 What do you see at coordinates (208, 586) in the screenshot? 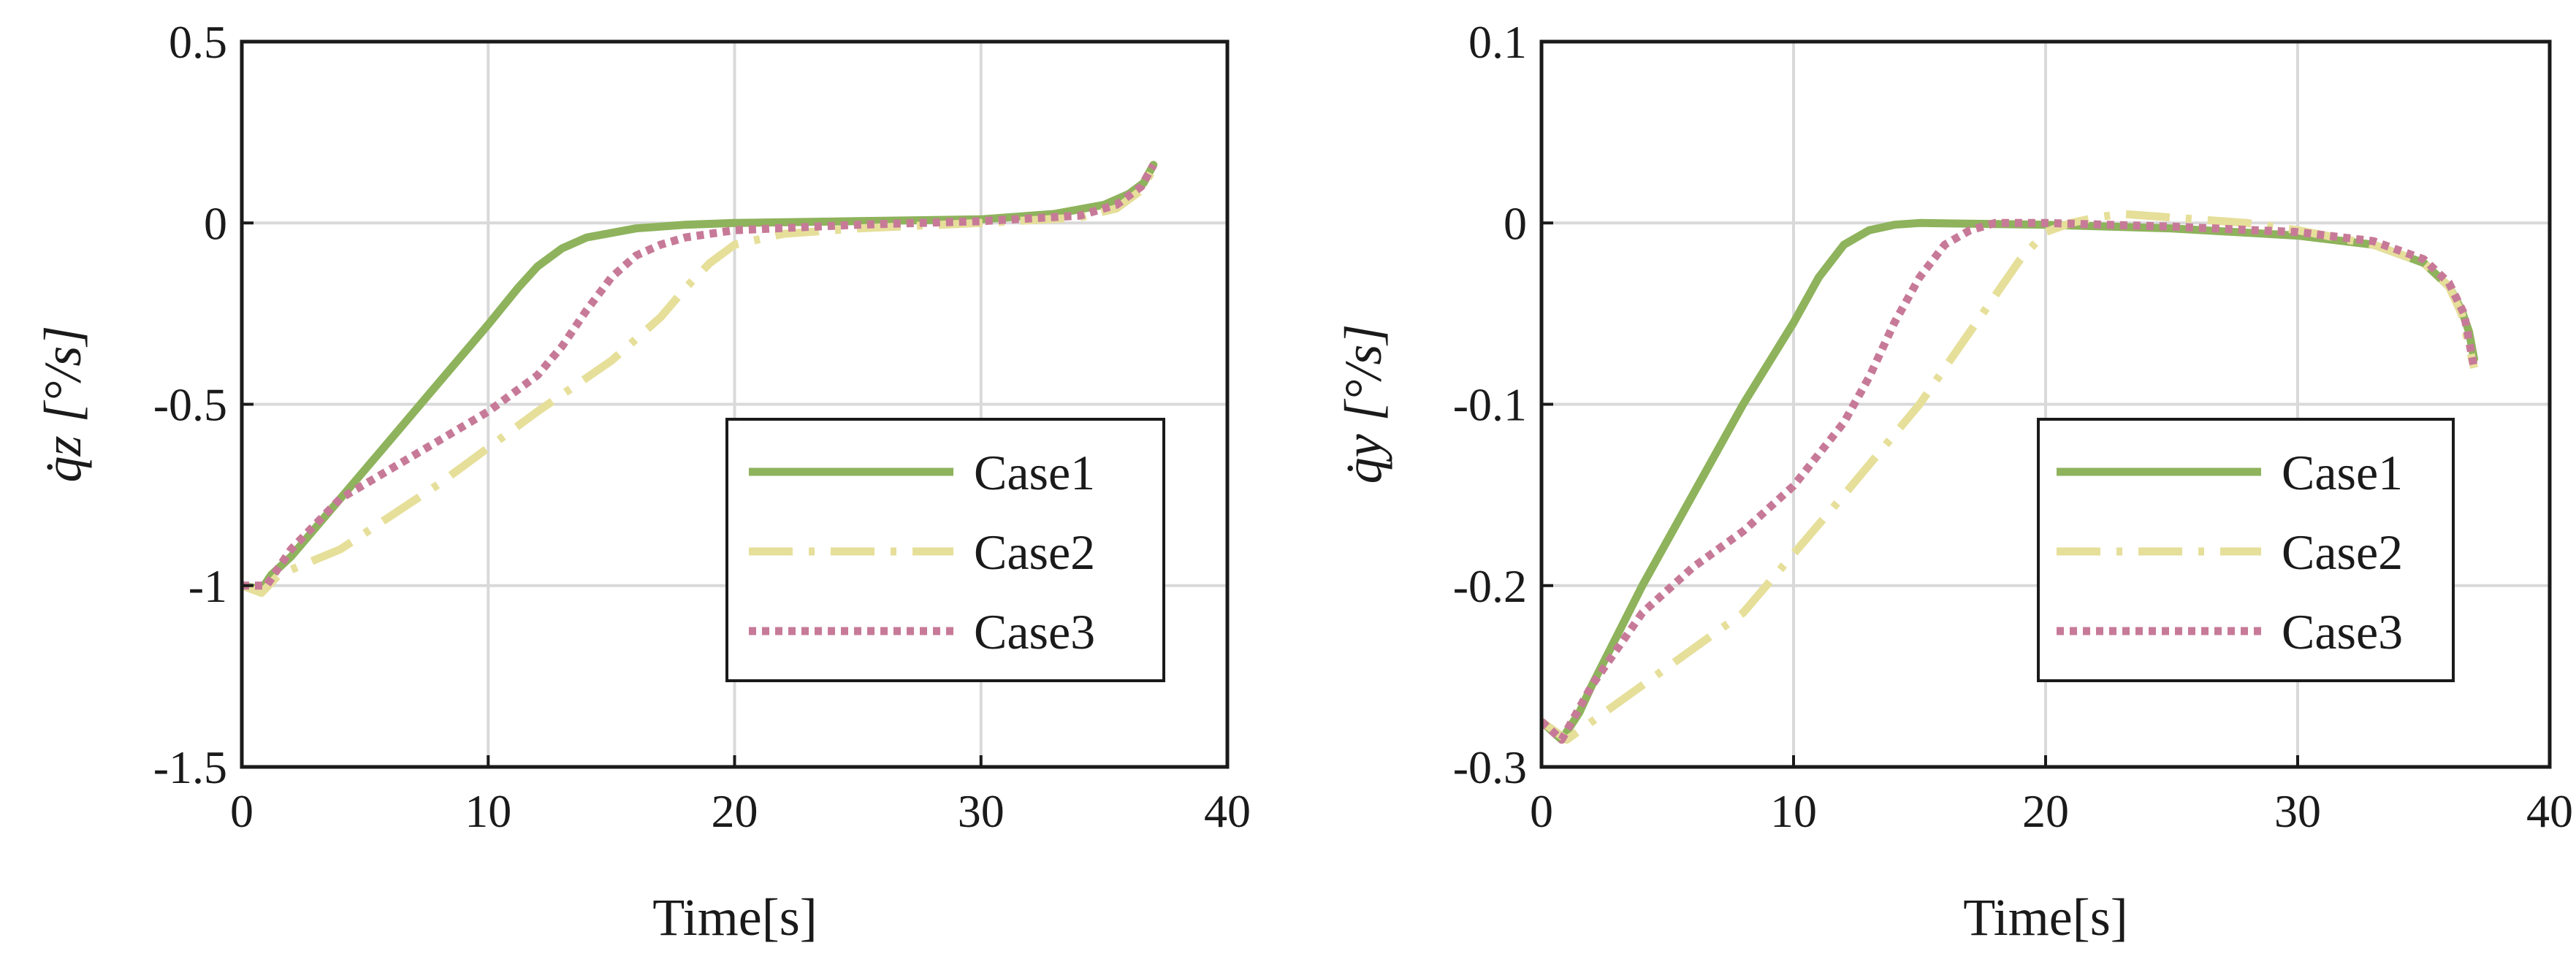
I see `y-tick-label: -1` at bounding box center [208, 586].